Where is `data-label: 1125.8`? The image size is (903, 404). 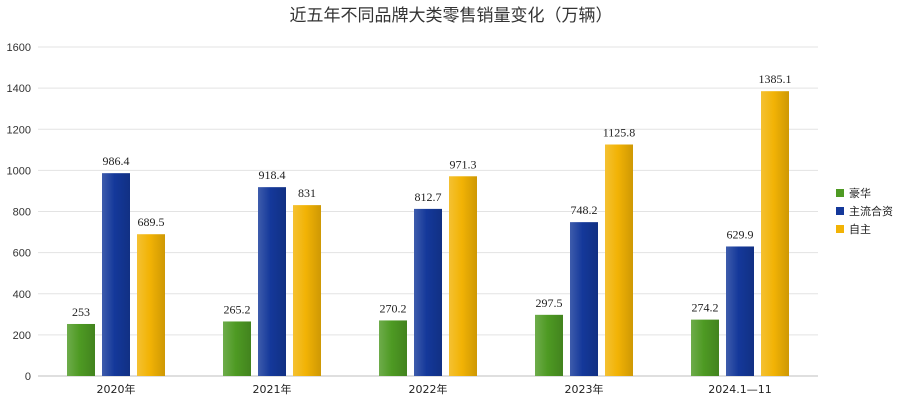
data-label: 1125.8 is located at coordinates (619, 133).